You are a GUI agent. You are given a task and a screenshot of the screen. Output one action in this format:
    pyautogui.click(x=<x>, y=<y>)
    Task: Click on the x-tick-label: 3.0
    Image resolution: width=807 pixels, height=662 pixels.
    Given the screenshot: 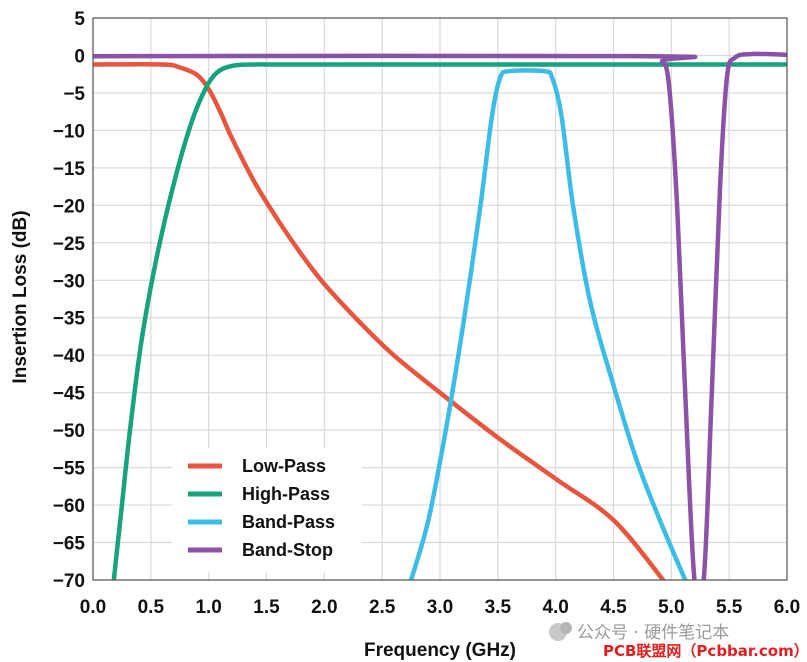 What is the action you would take?
    pyautogui.click(x=440, y=607)
    